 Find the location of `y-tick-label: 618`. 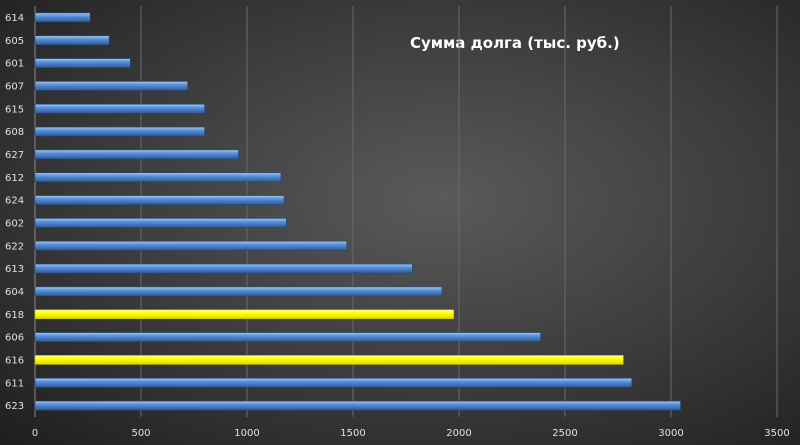

y-tick-label: 618 is located at coordinates (14, 315).